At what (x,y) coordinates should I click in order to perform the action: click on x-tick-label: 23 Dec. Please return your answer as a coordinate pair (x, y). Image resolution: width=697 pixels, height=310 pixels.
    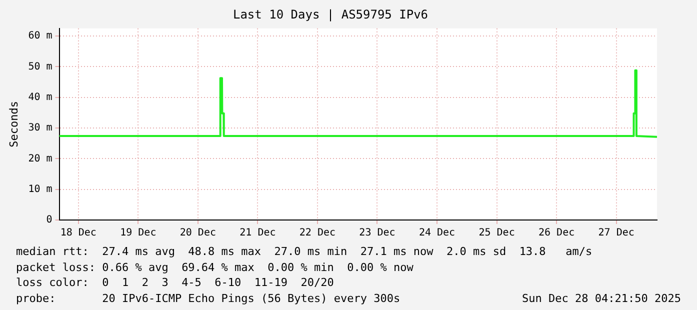
    Looking at the image, I should click on (377, 233).